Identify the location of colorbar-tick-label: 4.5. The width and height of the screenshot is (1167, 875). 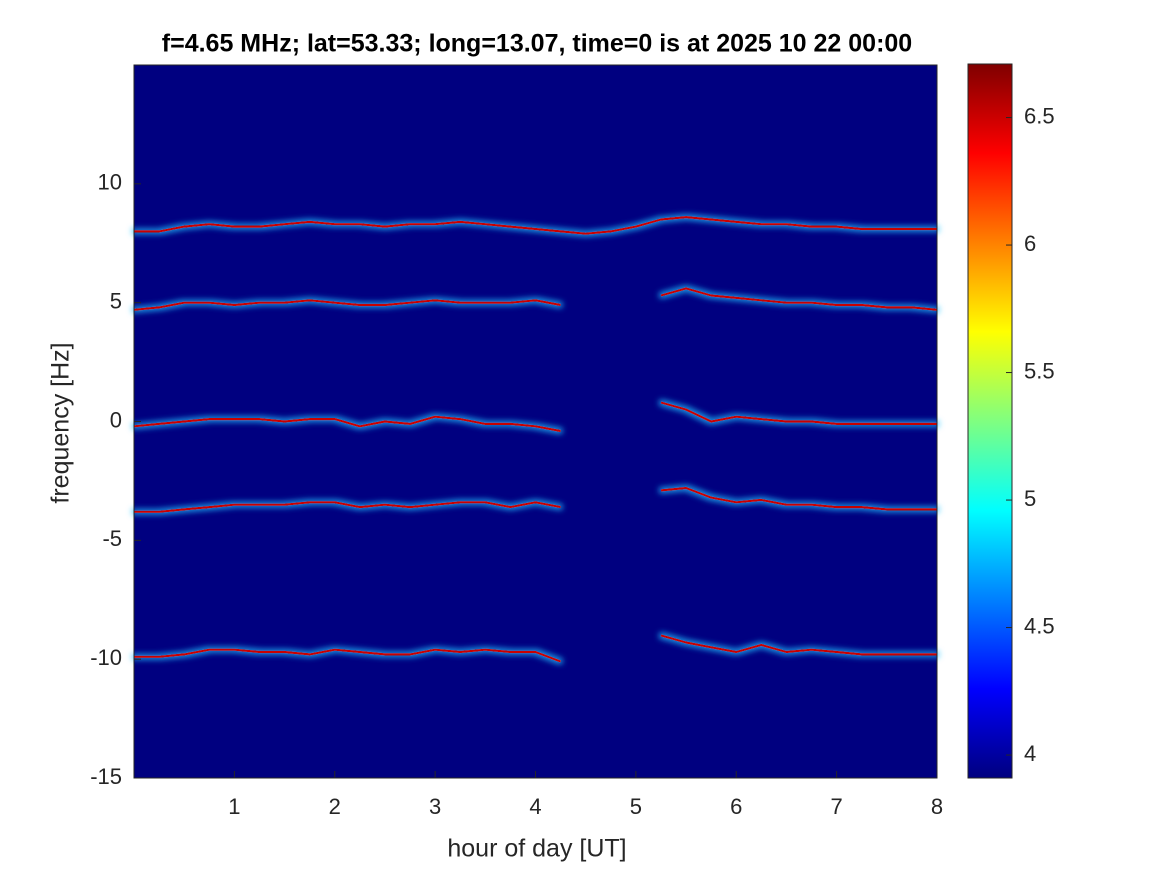
(1039, 625).